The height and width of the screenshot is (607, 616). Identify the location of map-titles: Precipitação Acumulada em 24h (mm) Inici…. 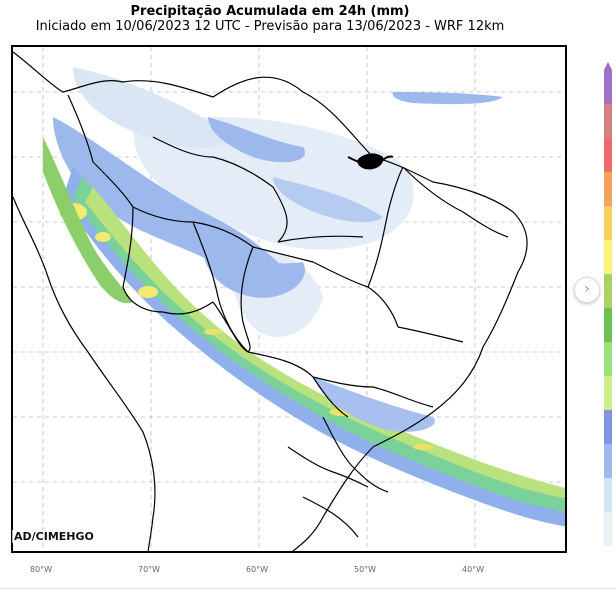
(270, 19).